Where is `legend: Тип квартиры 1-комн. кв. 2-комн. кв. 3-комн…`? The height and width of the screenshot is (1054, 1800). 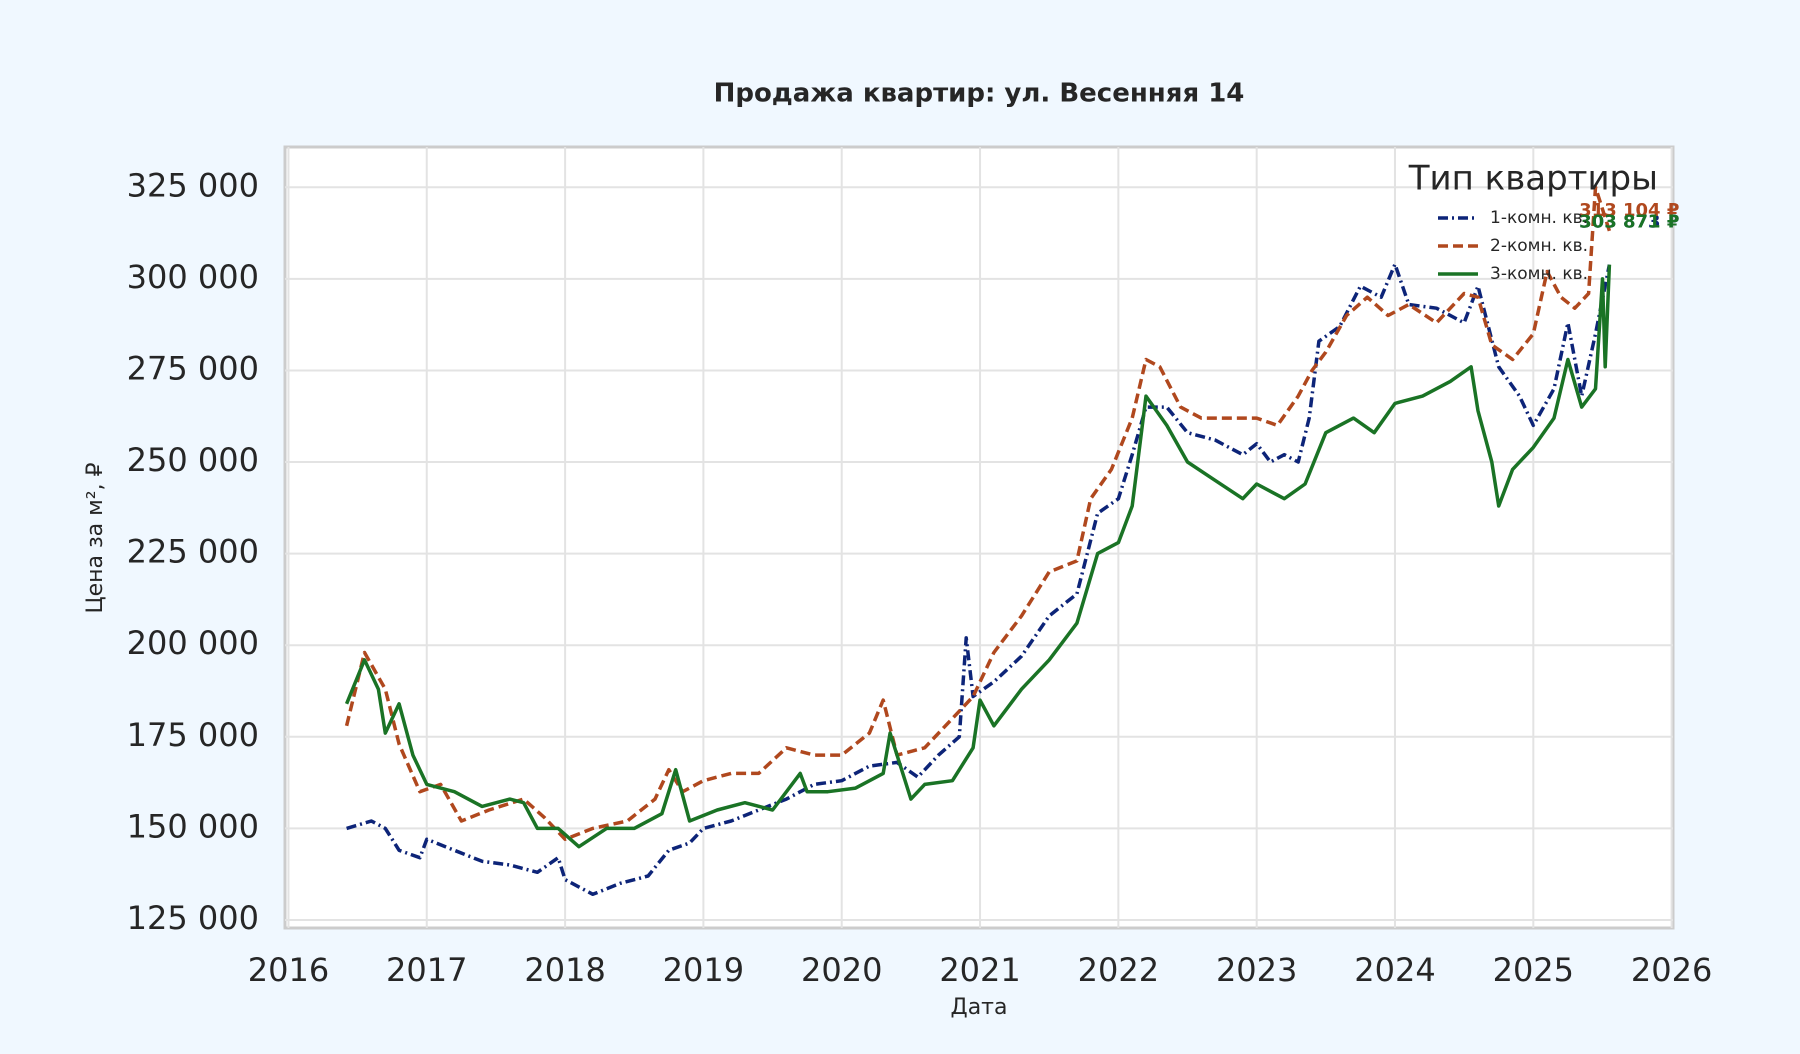 legend: Тип квартиры 1-комн. кв. 2-комн. кв. 3-комн… is located at coordinates (1533, 222).